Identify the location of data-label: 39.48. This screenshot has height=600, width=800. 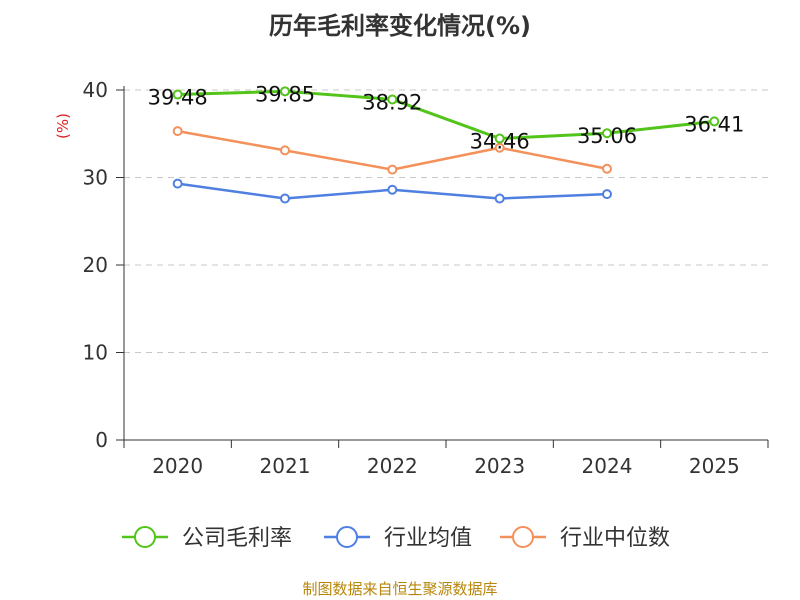
(178, 98).